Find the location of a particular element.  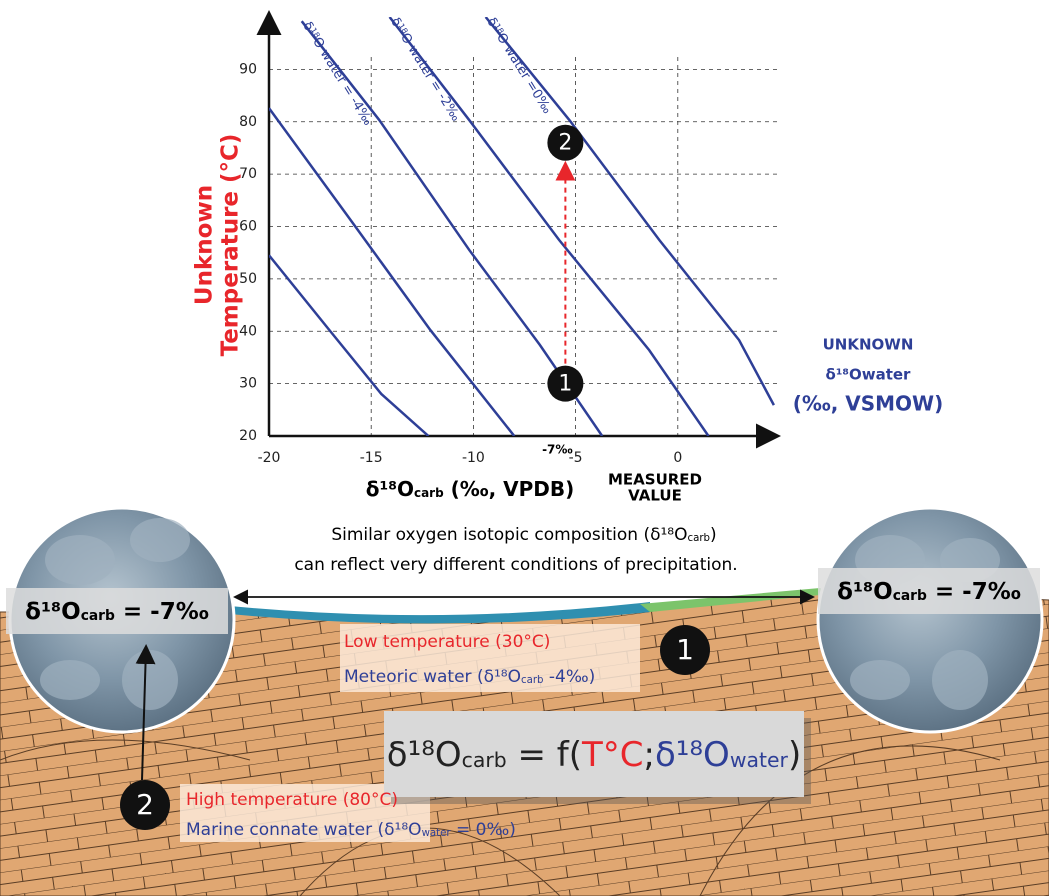

scenario-marker: 2 is located at coordinates (145, 804).